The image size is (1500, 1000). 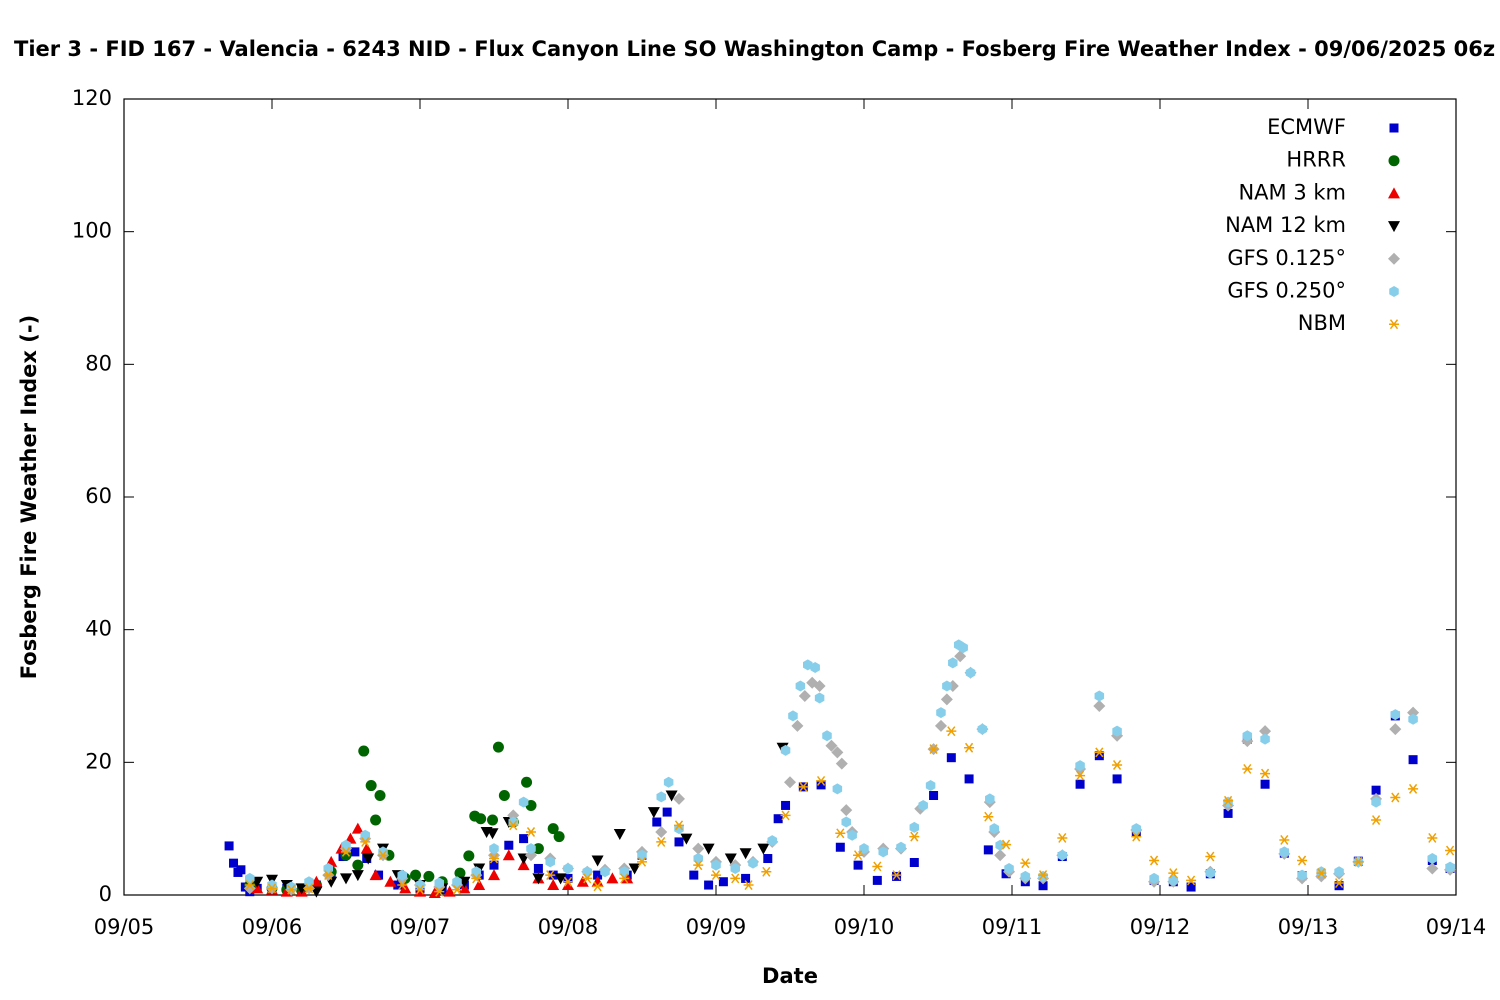 I want to click on y-tick-label: 100, so click(x=92, y=231).